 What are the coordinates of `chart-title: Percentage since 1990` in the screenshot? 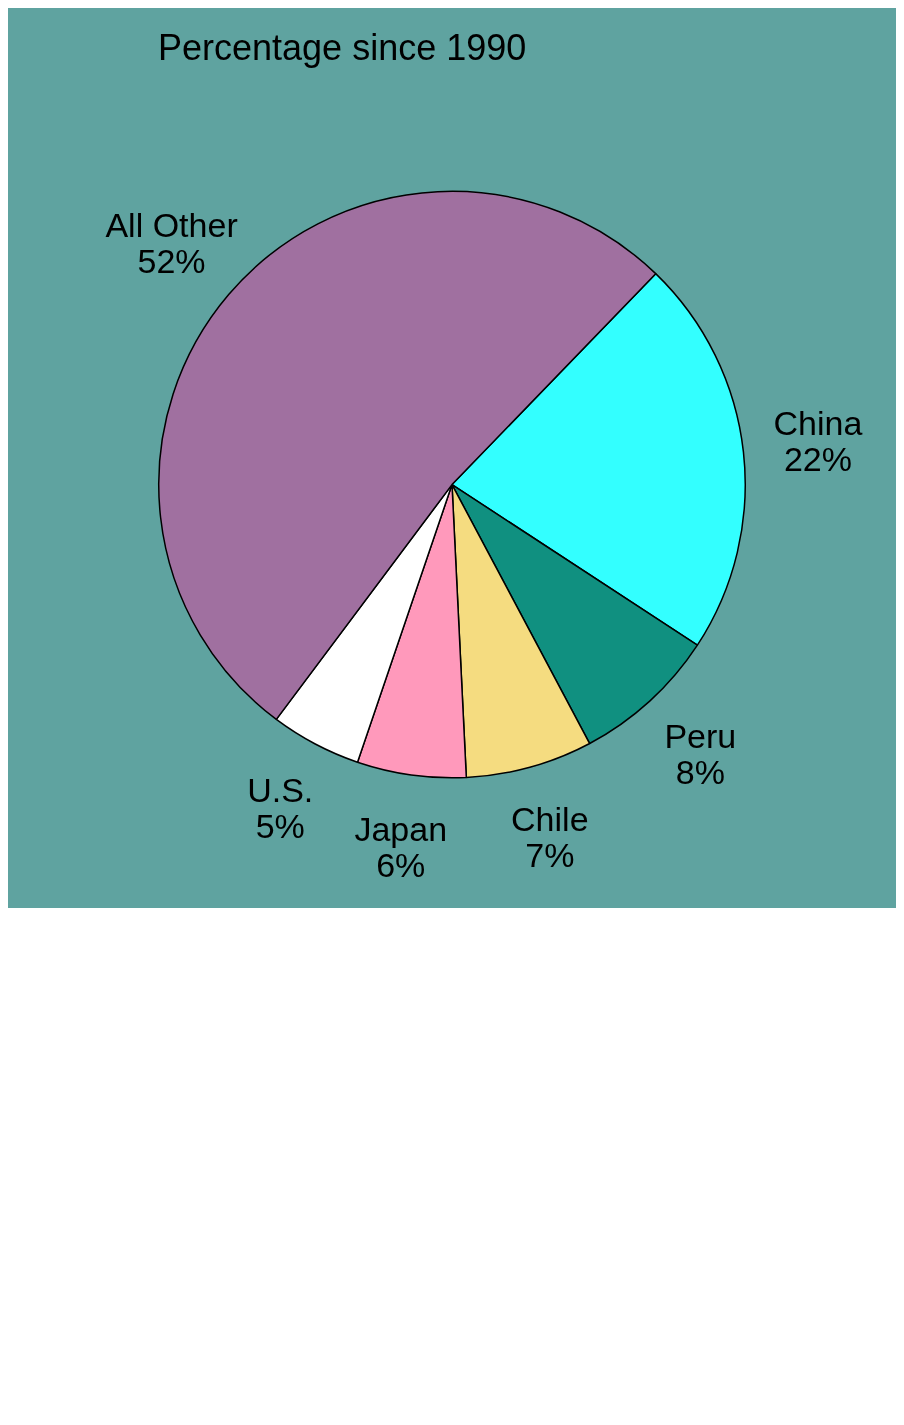 It's located at (342, 47).